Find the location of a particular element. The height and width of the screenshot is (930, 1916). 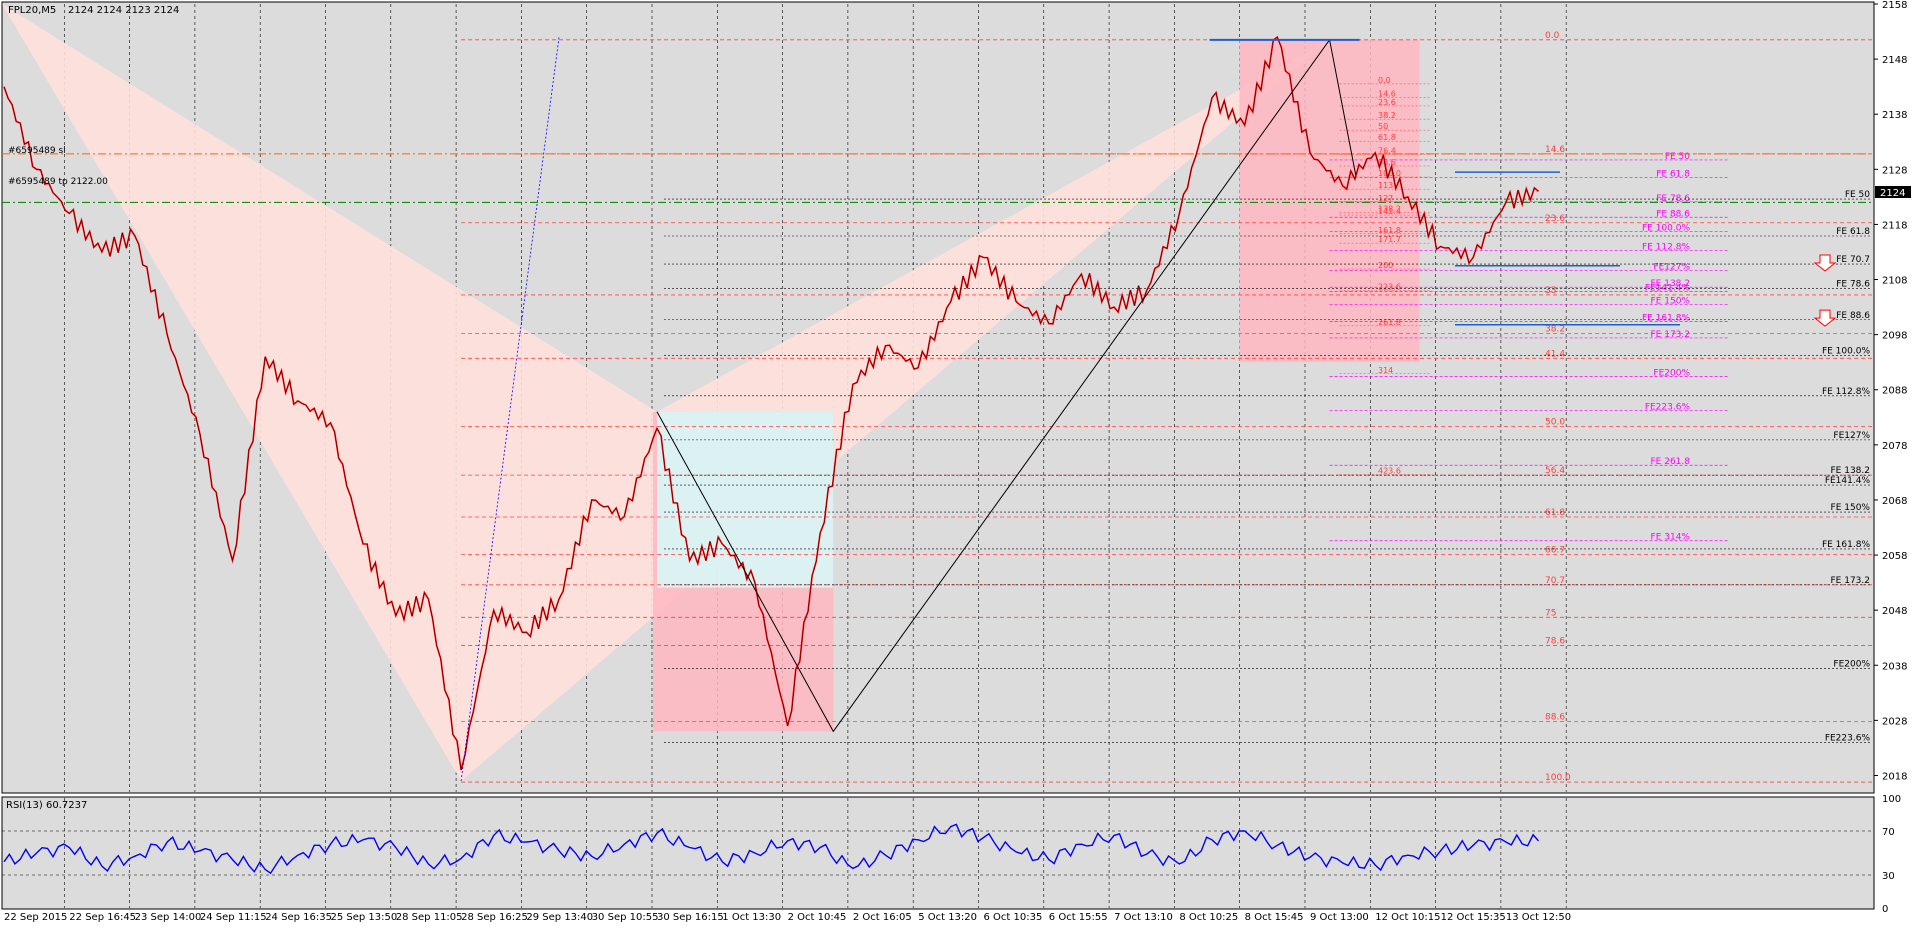

fe-pink-label: FE 100.0% is located at coordinates (1666, 229).